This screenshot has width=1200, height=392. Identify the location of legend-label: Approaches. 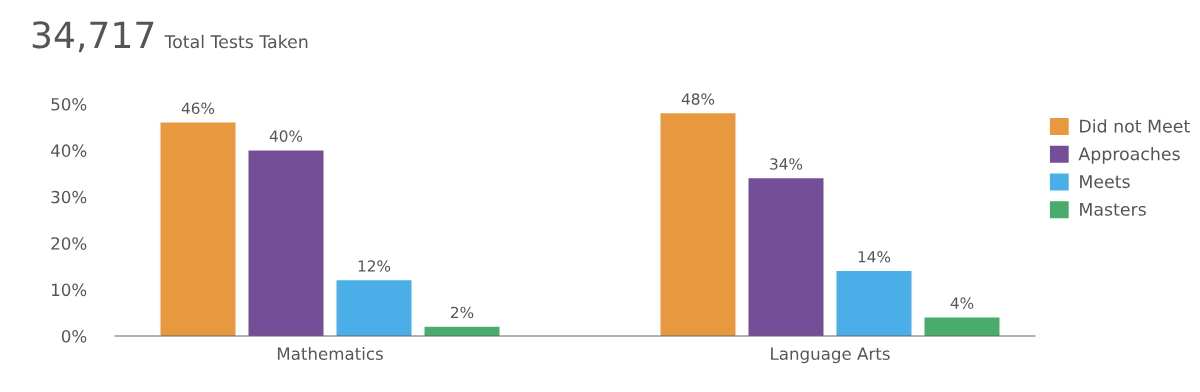
(1129, 155).